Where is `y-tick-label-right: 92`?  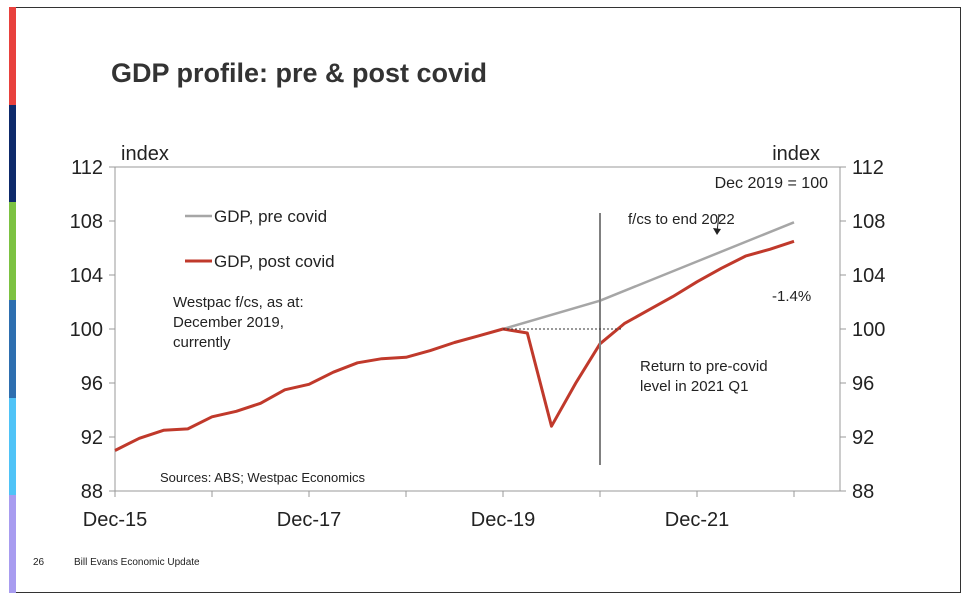
y-tick-label-right: 92 is located at coordinates (863, 438).